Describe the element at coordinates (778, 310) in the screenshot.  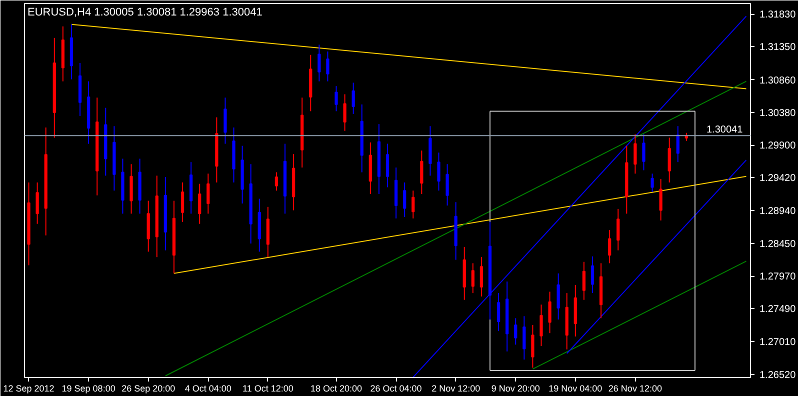
I see `y-tick-label: 1.27490` at that location.